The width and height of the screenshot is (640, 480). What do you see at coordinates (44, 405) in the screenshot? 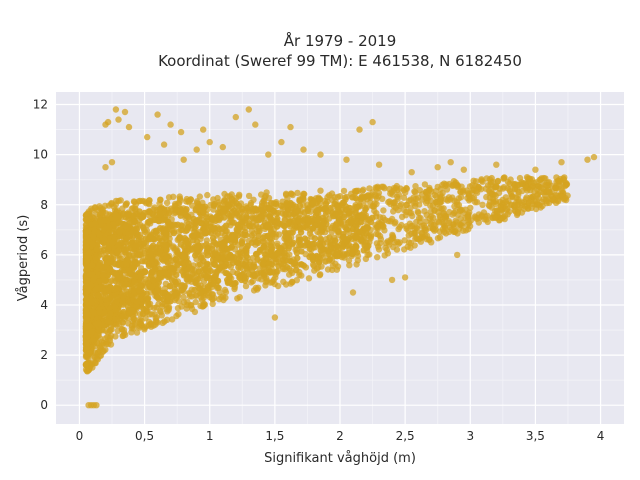
I see `y-tick-label: 0` at bounding box center [44, 405].